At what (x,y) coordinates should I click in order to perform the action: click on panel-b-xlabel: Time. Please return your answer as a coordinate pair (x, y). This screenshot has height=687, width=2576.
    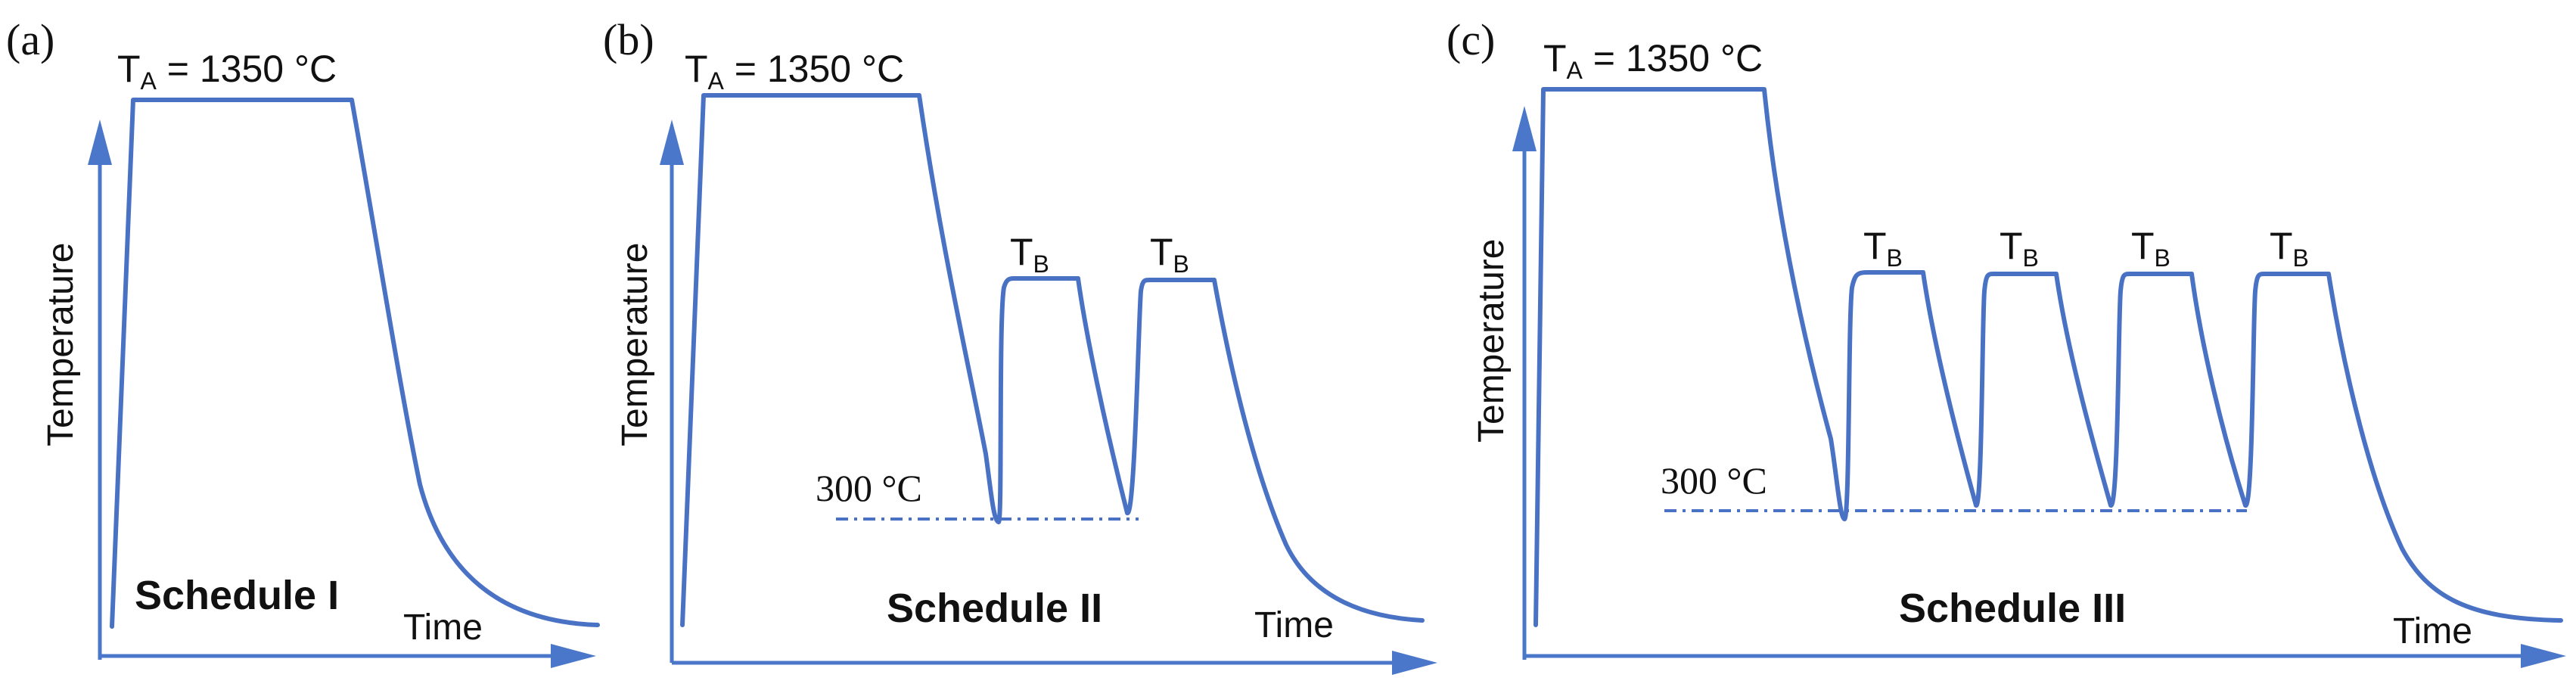
    Looking at the image, I should click on (1294, 625).